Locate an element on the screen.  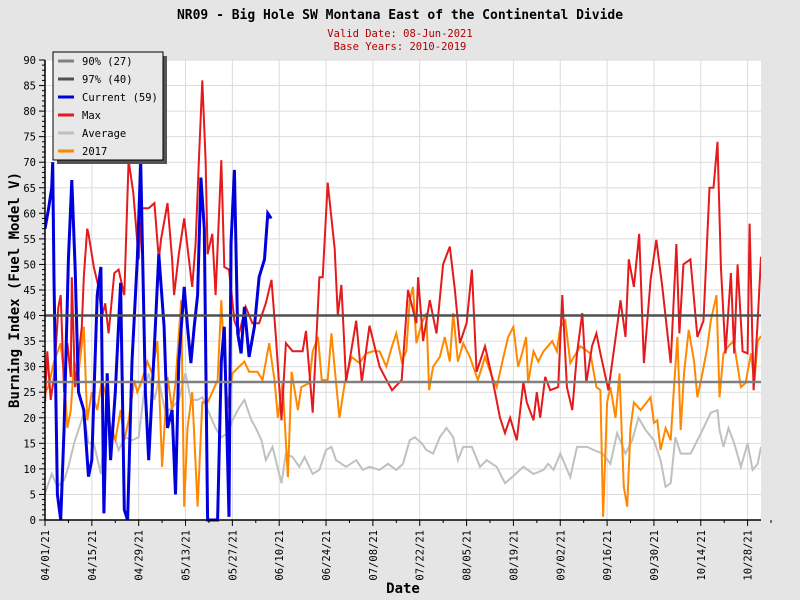
threshold-lines is located at coordinates (403, 349).